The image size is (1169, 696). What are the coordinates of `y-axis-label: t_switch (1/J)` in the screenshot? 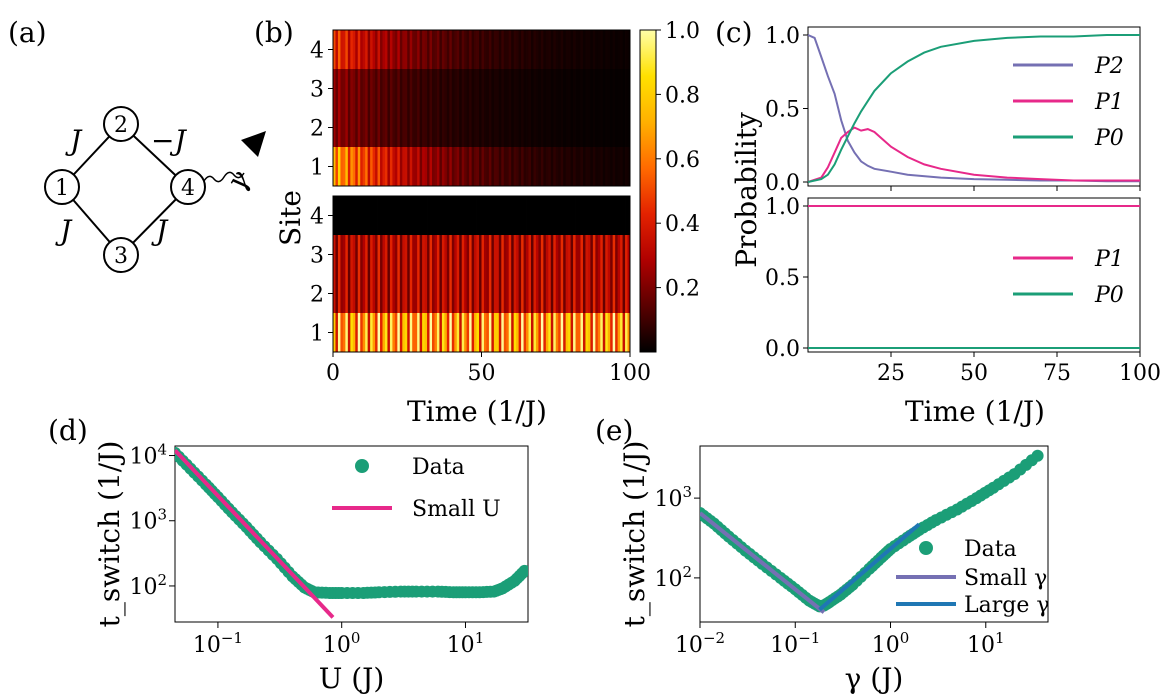 It's located at (634, 534).